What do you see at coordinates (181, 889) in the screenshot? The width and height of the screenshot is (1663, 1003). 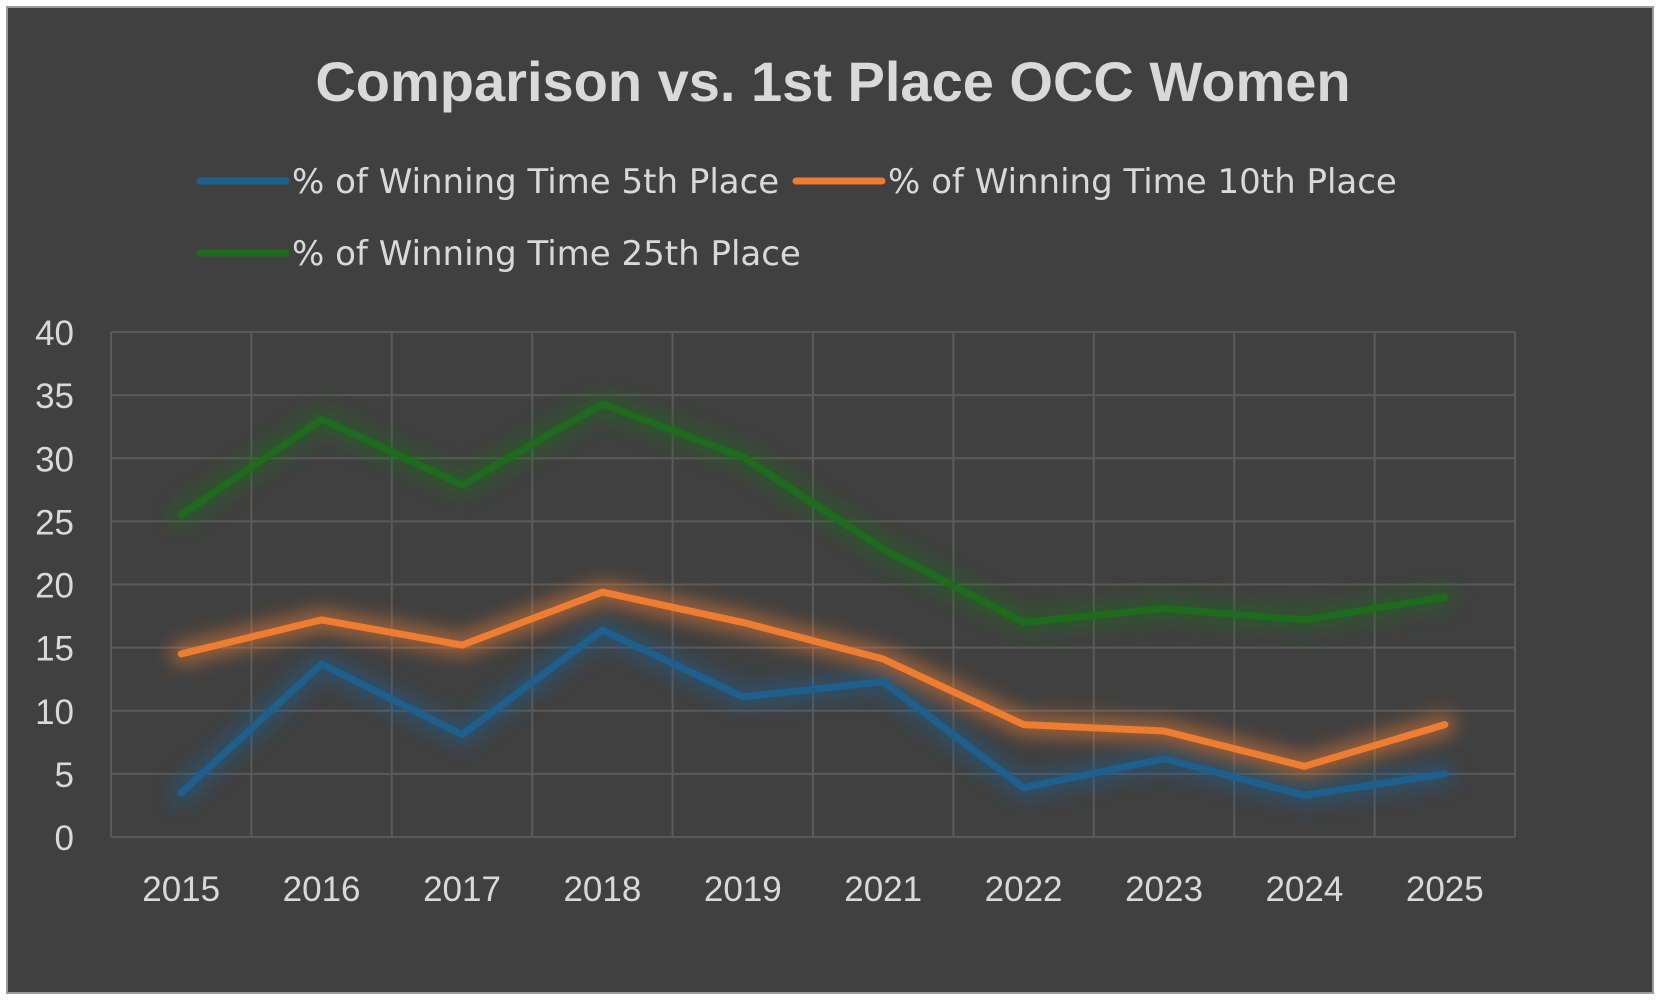 I see `x-tick-label: 2015` at bounding box center [181, 889].